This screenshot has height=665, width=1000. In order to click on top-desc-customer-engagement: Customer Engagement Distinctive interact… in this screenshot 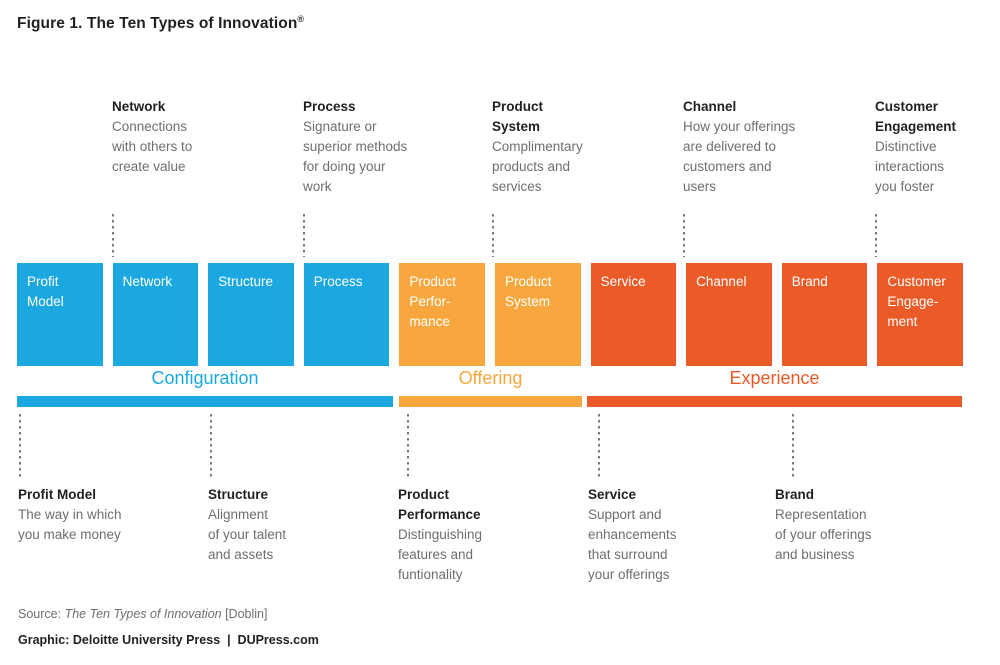, I will do `click(936, 147)`.